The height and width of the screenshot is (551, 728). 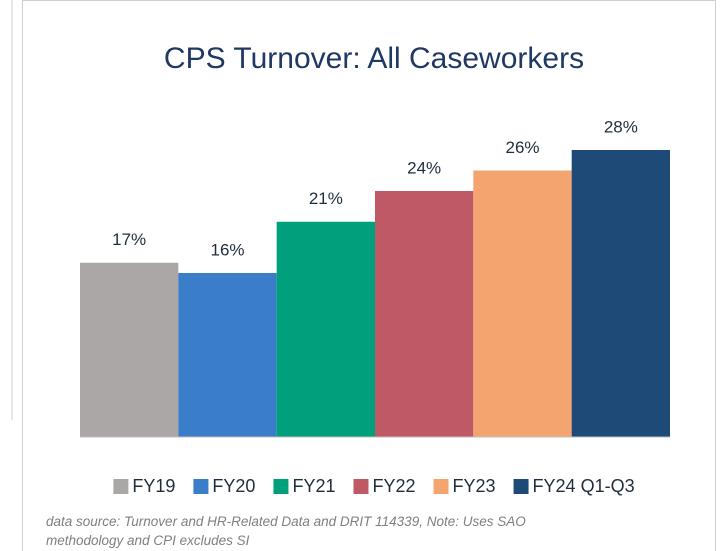 What do you see at coordinates (474, 486) in the screenshot?
I see `legend-label: FY23` at bounding box center [474, 486].